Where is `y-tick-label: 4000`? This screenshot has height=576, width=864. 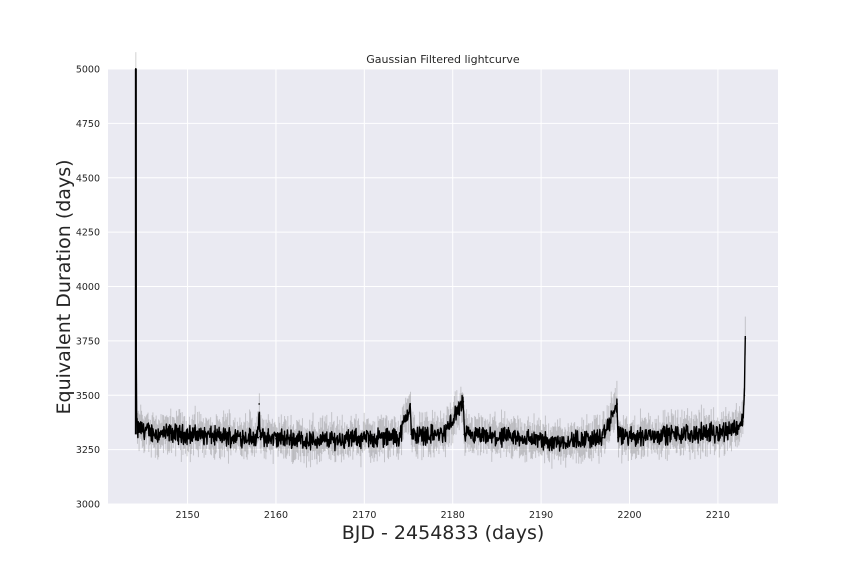 y-tick-label: 4000 is located at coordinates (88, 287).